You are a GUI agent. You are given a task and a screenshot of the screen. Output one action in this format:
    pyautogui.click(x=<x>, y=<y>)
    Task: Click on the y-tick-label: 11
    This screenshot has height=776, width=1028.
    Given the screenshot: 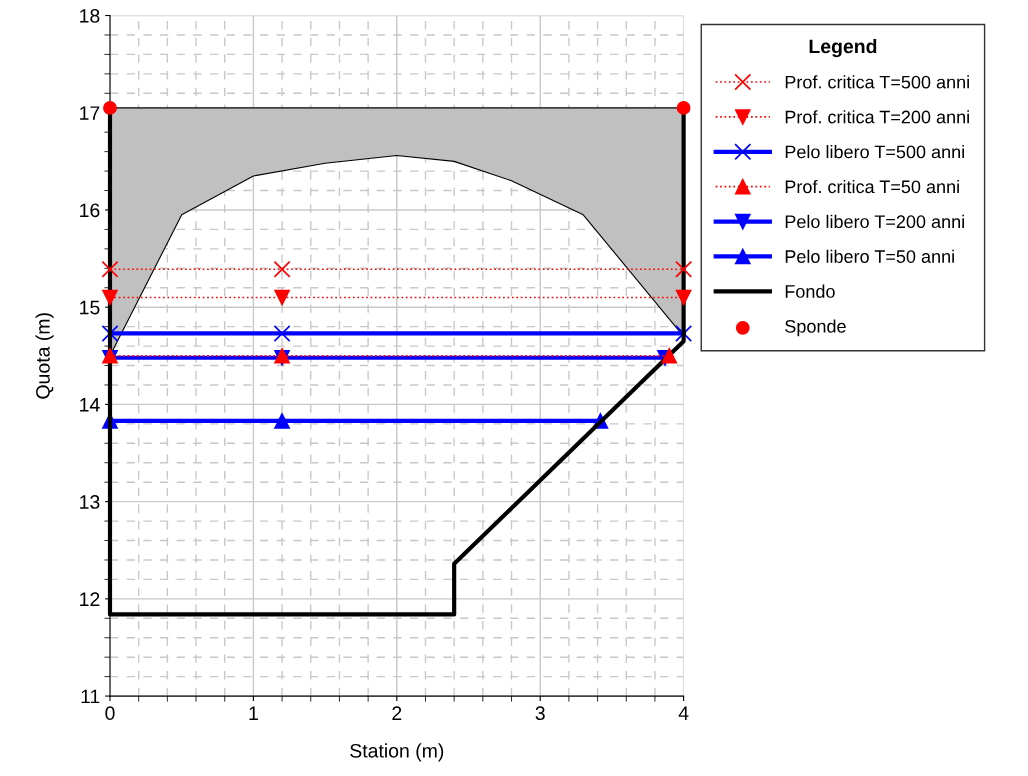 What is the action you would take?
    pyautogui.click(x=90, y=696)
    